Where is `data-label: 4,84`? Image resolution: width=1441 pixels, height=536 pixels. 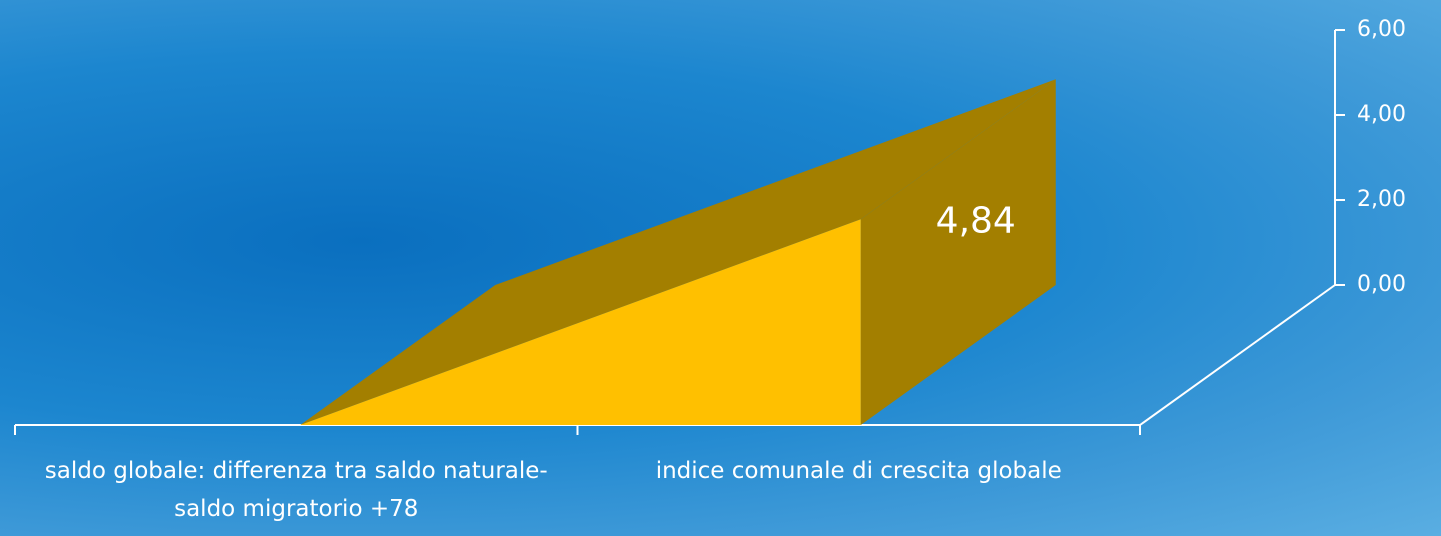
data-label: 4,84 is located at coordinates (976, 220).